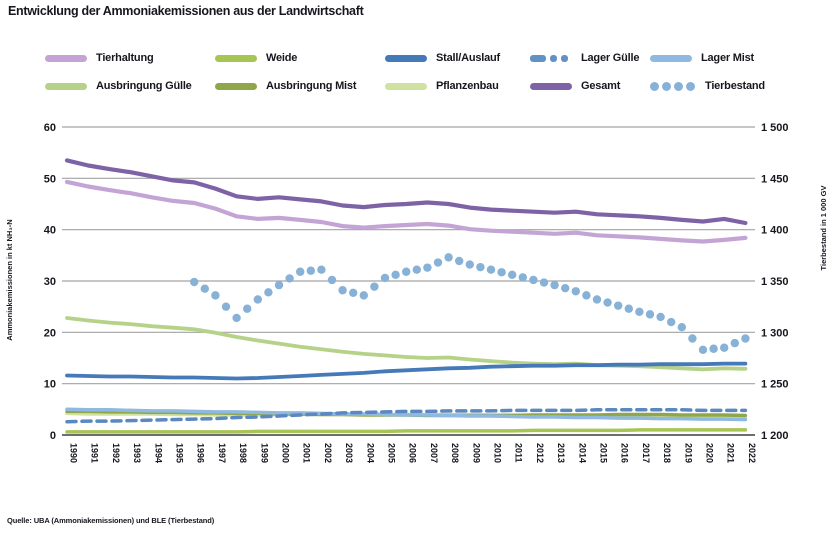  Describe the element at coordinates (775, 179) in the screenshot. I see `y-right-tick: 1 450` at that location.